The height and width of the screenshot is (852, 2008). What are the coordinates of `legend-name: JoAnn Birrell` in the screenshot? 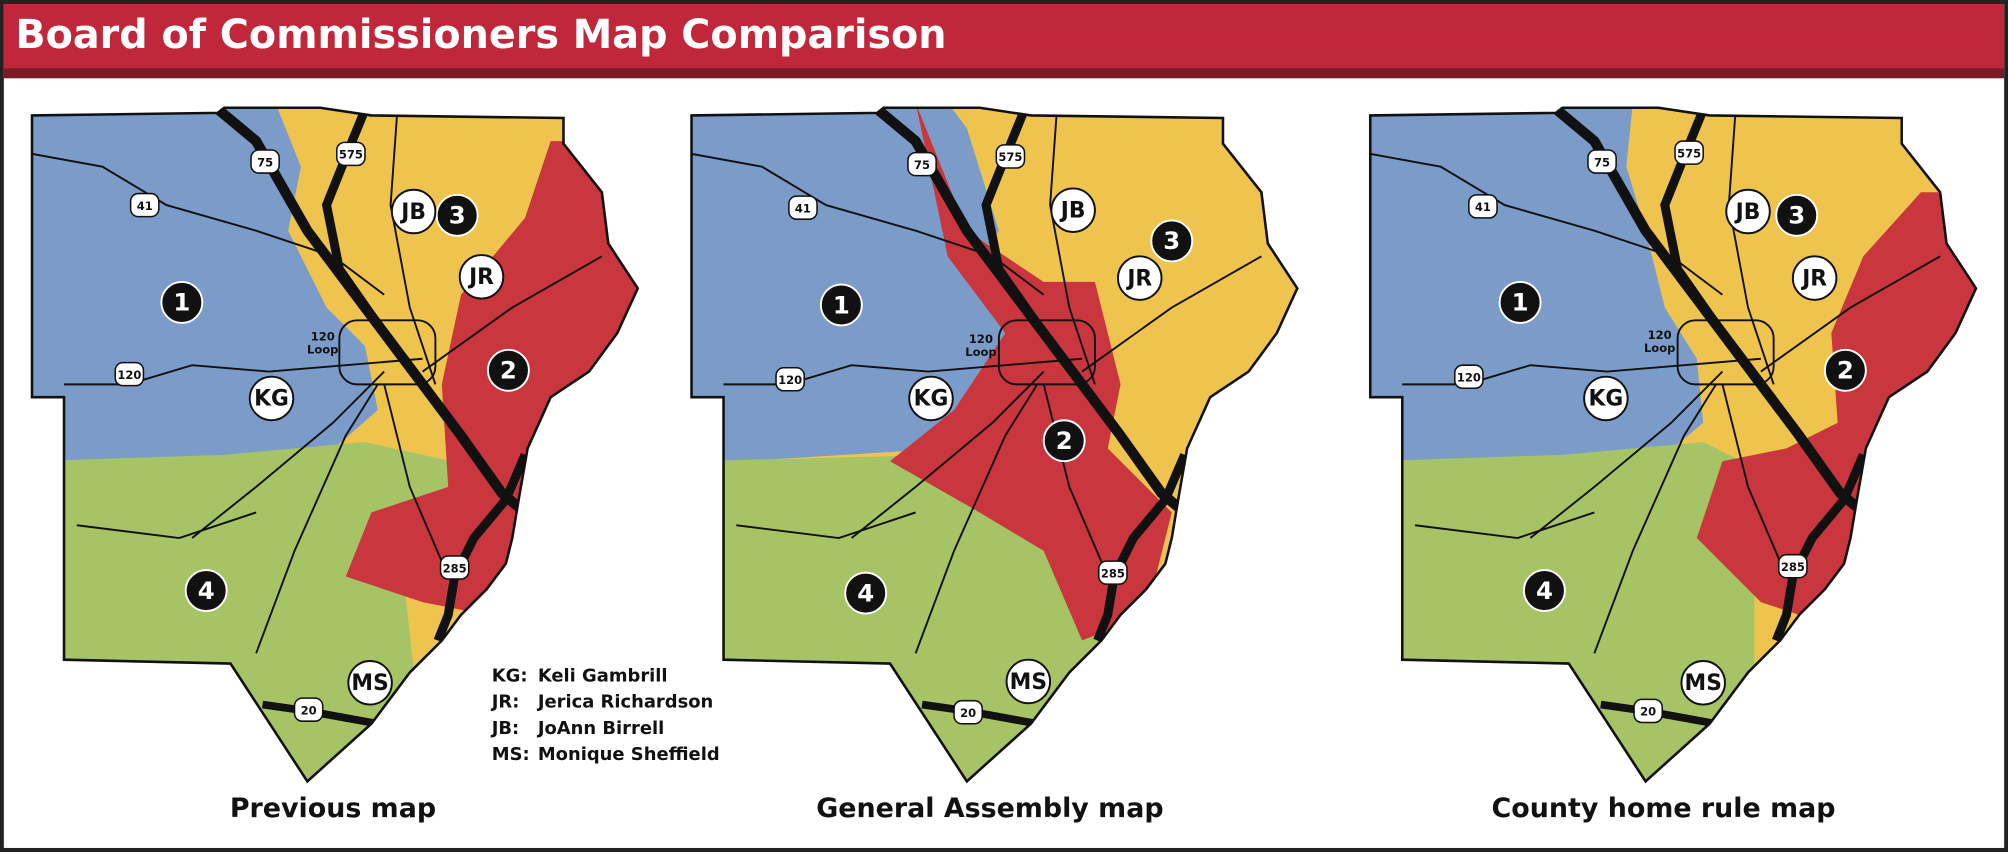 It's located at (600, 728).